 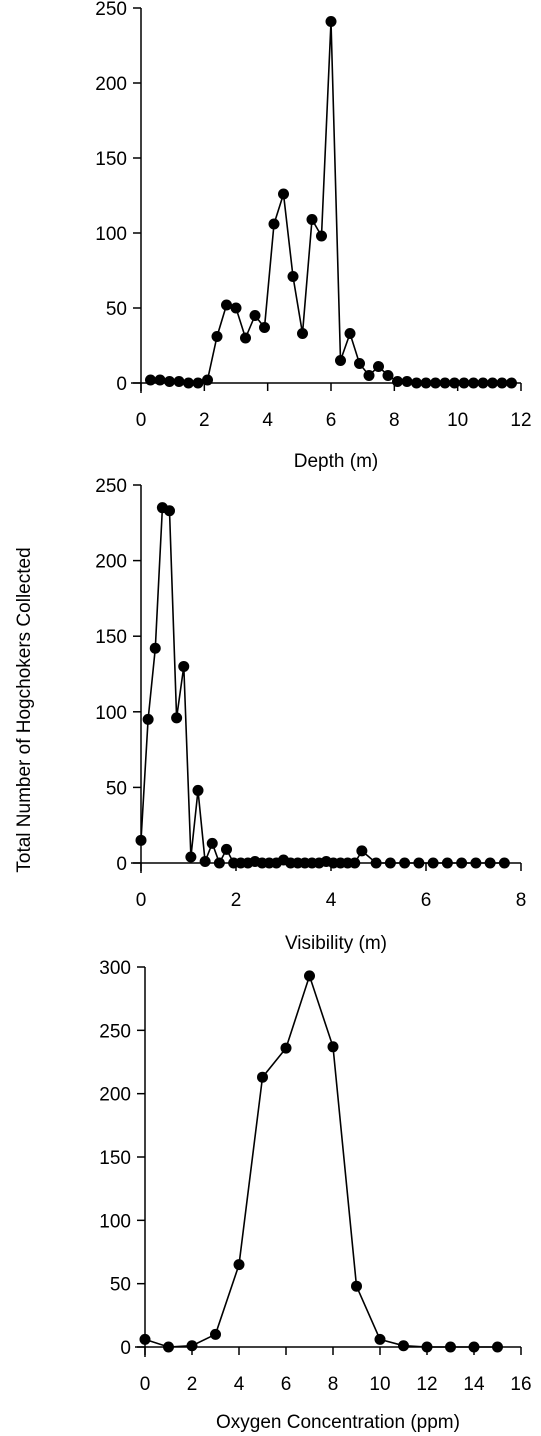 What do you see at coordinates (121, 384) in the screenshot?
I see `y-tick-label: 0` at bounding box center [121, 384].